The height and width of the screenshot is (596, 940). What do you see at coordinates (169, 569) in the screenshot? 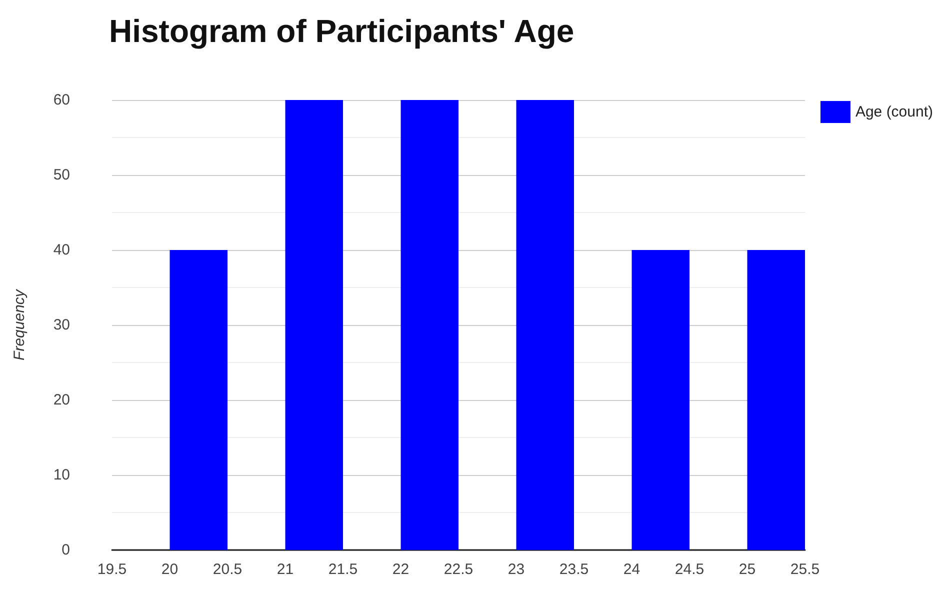
I see `x-tick-label: 20` at bounding box center [169, 569].